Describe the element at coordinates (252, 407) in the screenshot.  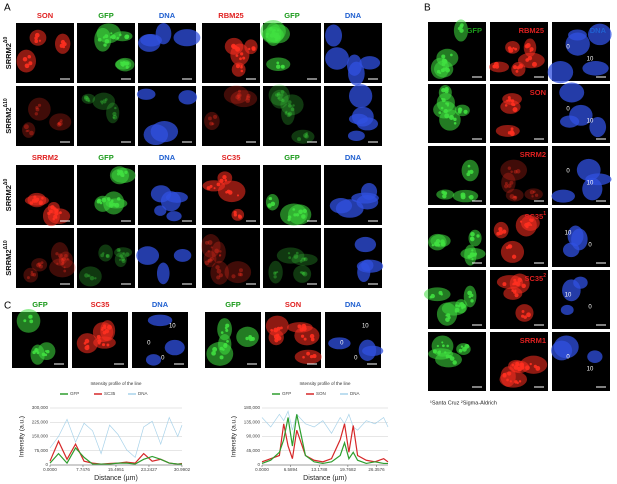
I see `y-tick-label: 180,000` at that location.